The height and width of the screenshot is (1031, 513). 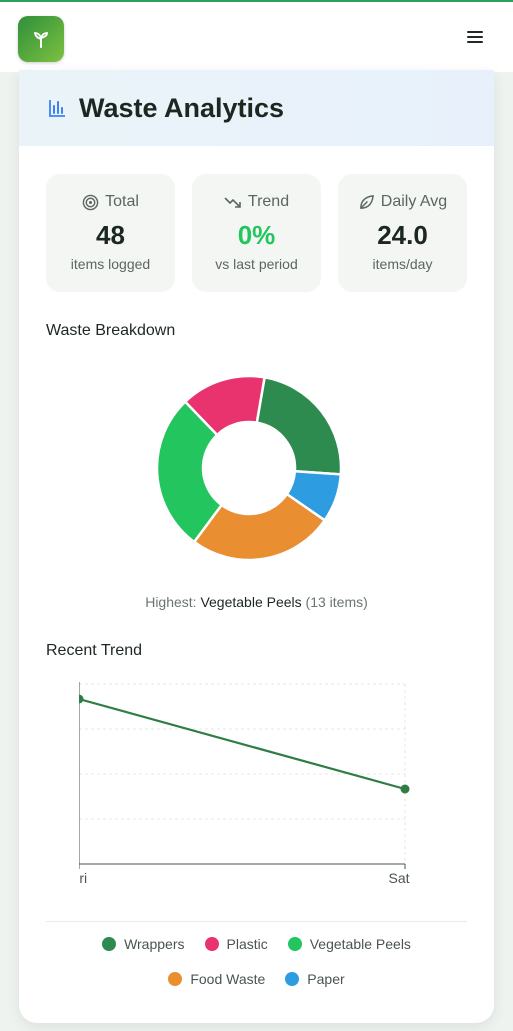 I want to click on donut-slice-food-waste, so click(x=259, y=527).